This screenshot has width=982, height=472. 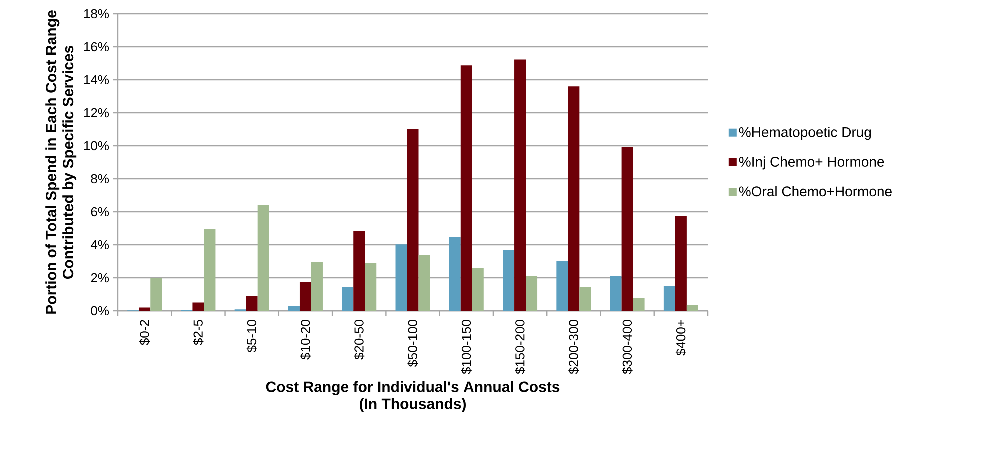 What do you see at coordinates (100, 311) in the screenshot?
I see `y-tick-label: 0%` at bounding box center [100, 311].